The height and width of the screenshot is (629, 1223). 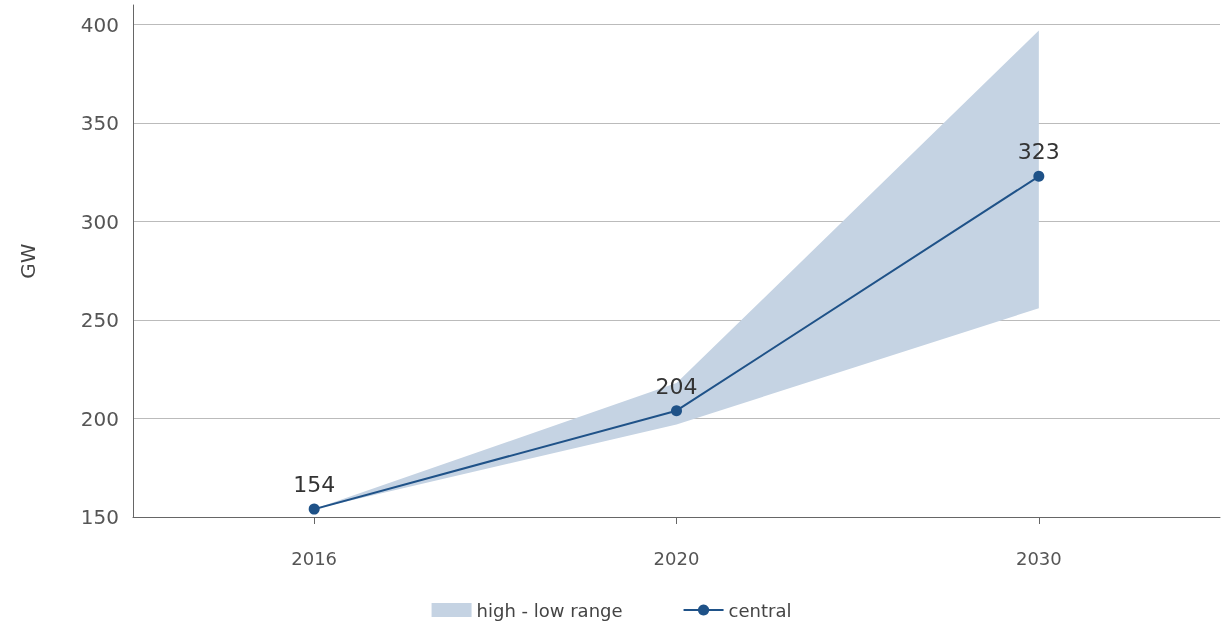 What do you see at coordinates (676, 386) in the screenshot?
I see `data-label: 204` at bounding box center [676, 386].